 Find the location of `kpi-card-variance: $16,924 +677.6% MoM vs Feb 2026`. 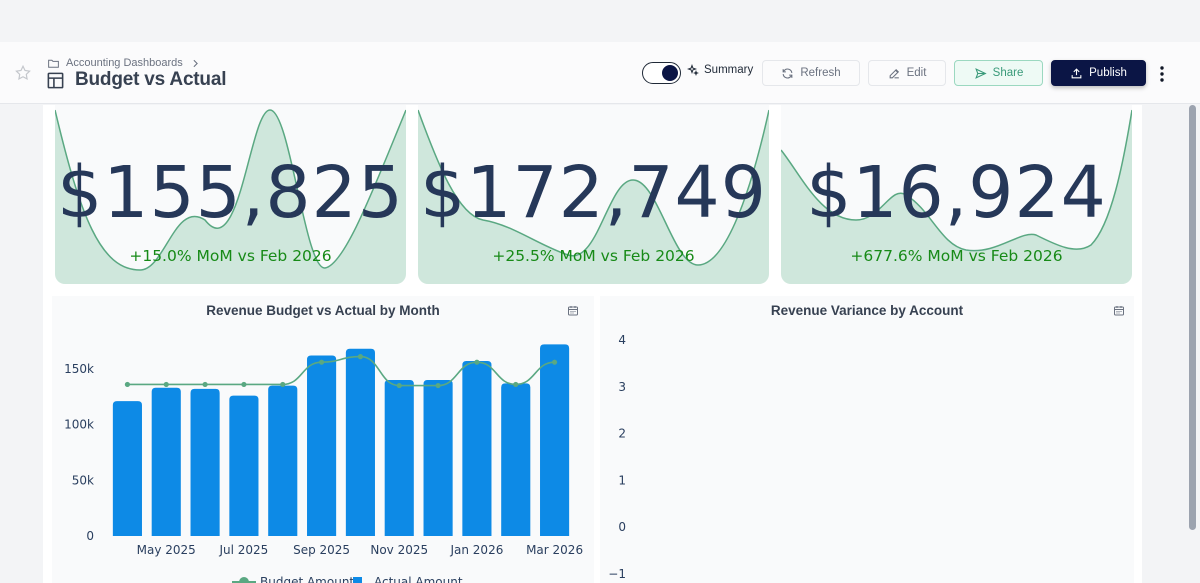

kpi-card-variance: $16,924 +677.6% MoM vs Feb 2026 is located at coordinates (956, 194).